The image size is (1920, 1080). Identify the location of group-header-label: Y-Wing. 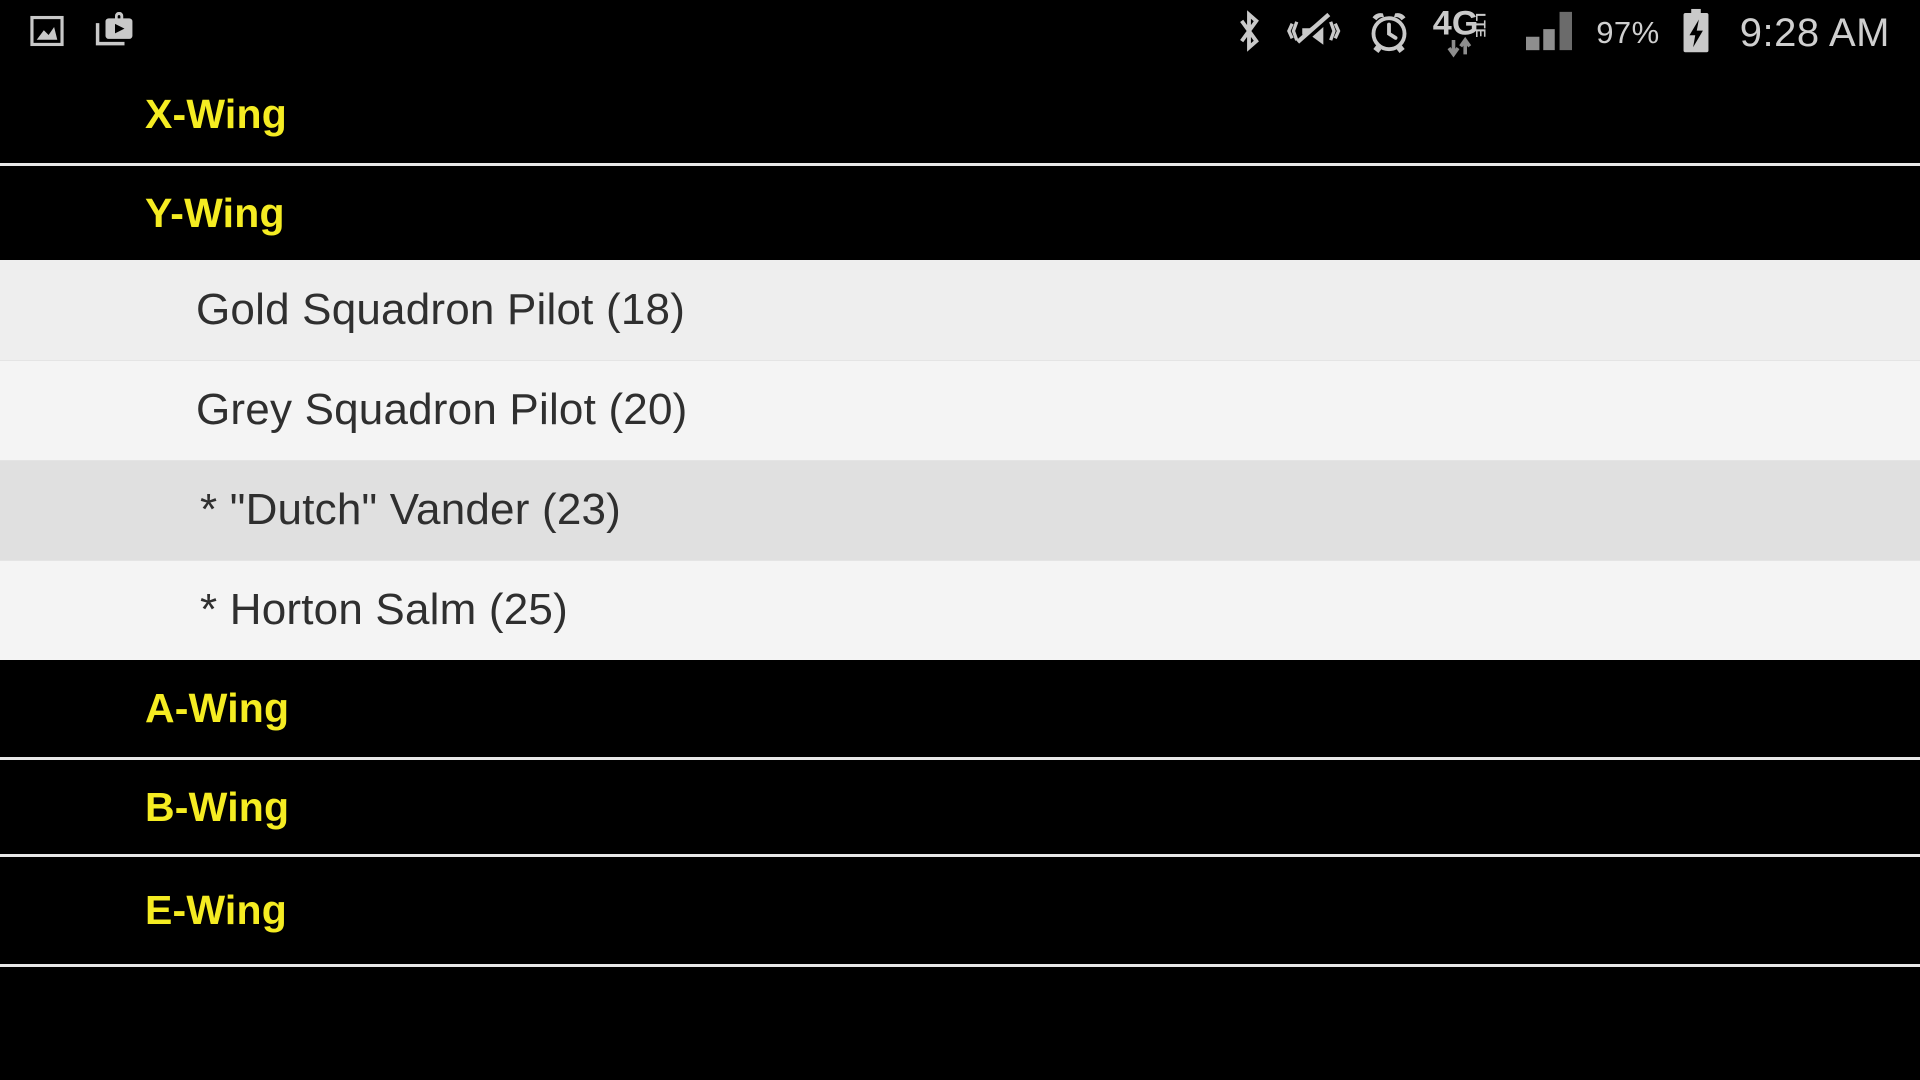
(215, 212).